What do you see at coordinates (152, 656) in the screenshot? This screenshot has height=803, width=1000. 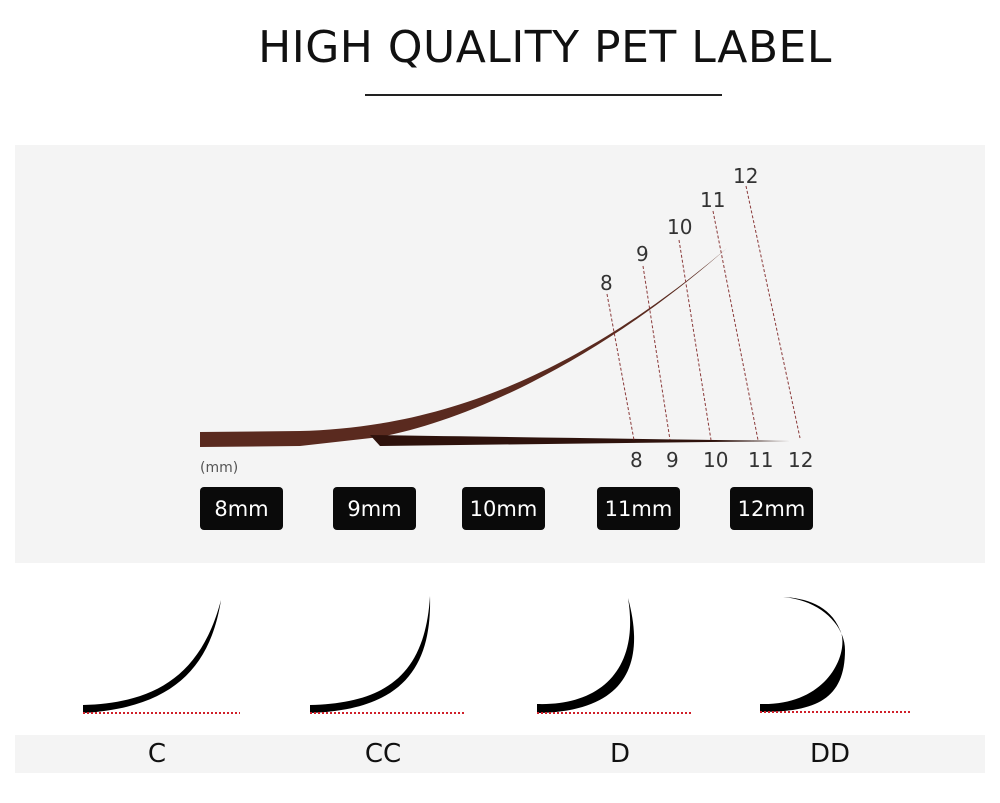 I see `curl-c-shape` at bounding box center [152, 656].